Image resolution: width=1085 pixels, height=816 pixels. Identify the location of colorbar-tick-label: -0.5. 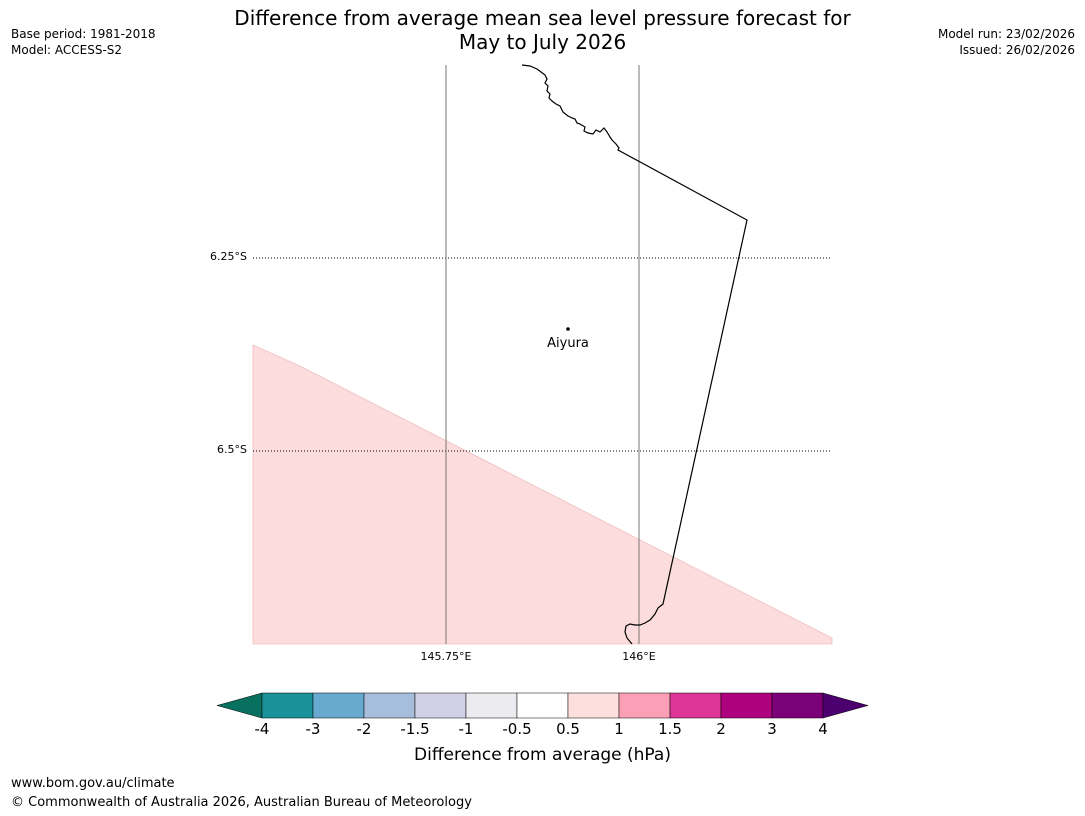
(517, 729).